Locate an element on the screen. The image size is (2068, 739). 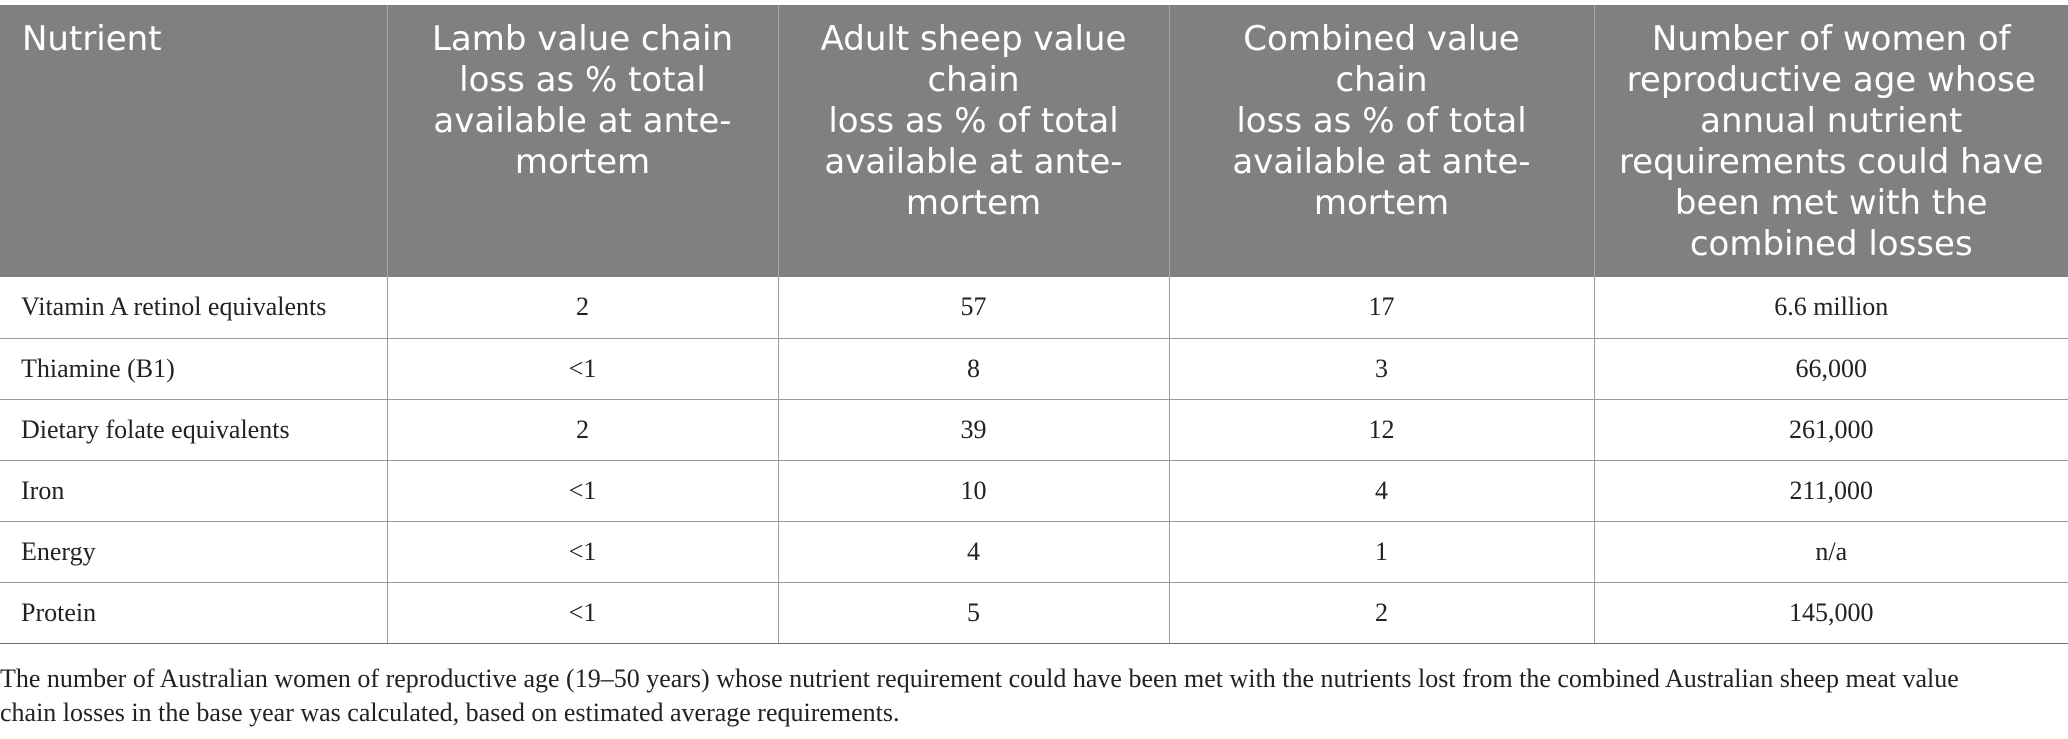
header-line: annual nutrient is located at coordinates (1831, 121).